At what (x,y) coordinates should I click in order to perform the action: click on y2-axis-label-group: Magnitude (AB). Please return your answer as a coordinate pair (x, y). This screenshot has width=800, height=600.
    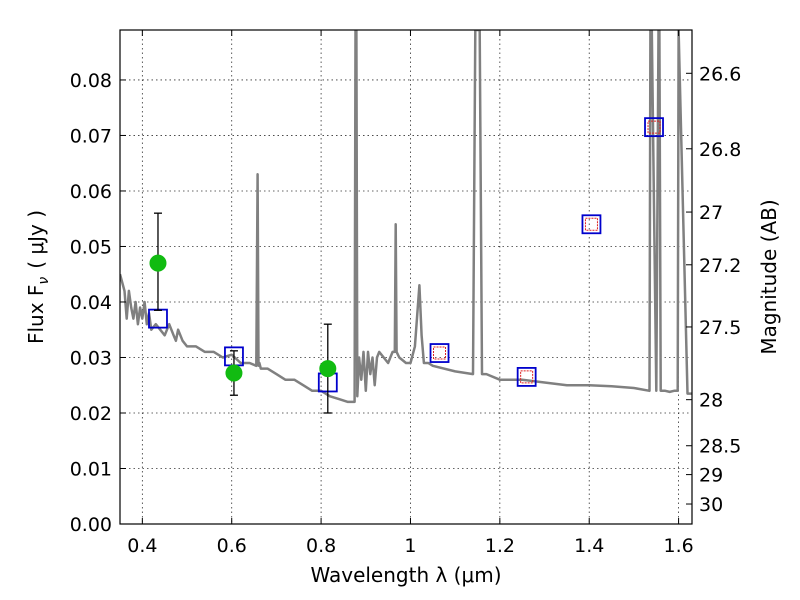
    Looking at the image, I should click on (769, 276).